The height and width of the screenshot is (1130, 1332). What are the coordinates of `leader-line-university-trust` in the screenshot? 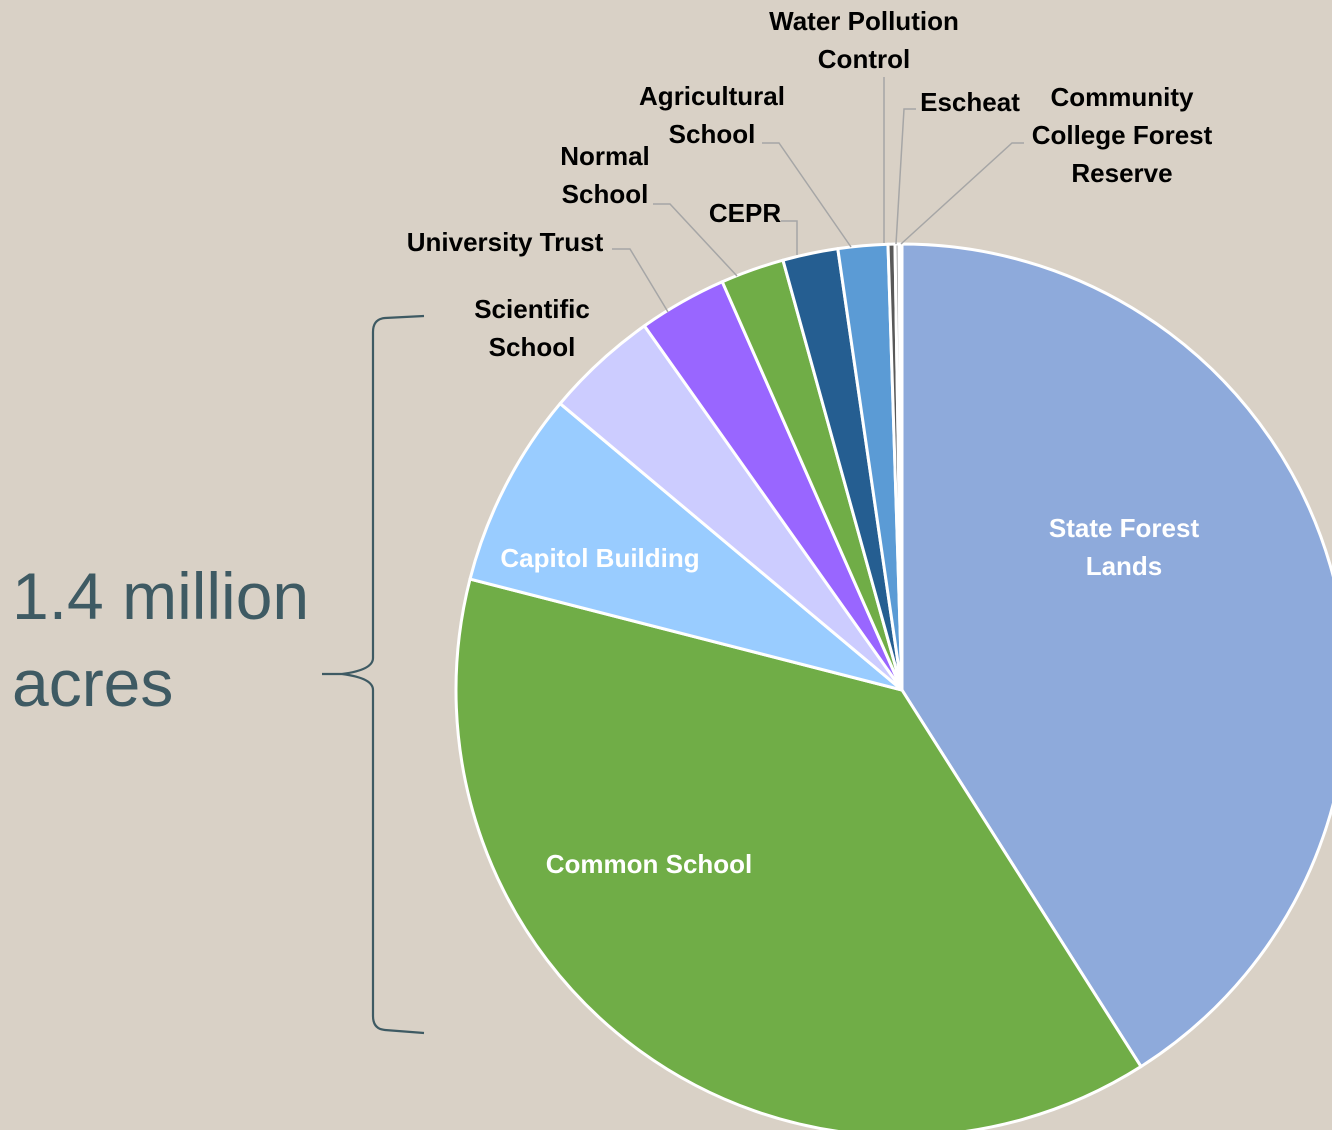 It's located at (640, 280).